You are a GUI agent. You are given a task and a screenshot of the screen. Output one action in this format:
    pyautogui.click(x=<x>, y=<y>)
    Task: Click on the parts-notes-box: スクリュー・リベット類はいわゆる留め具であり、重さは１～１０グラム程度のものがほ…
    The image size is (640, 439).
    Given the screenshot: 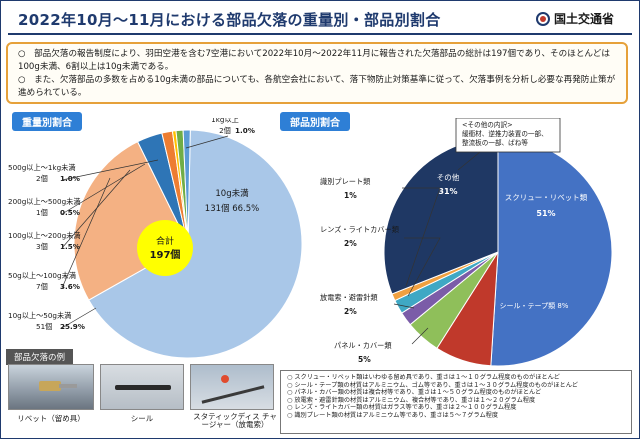 What is the action you would take?
    pyautogui.click(x=456, y=402)
    